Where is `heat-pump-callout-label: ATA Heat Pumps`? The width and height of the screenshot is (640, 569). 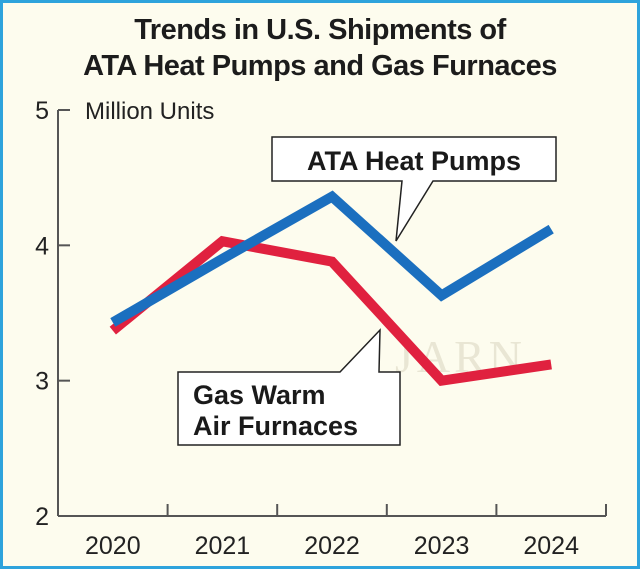
heat-pump-callout-label: ATA Heat Pumps is located at coordinates (414, 161).